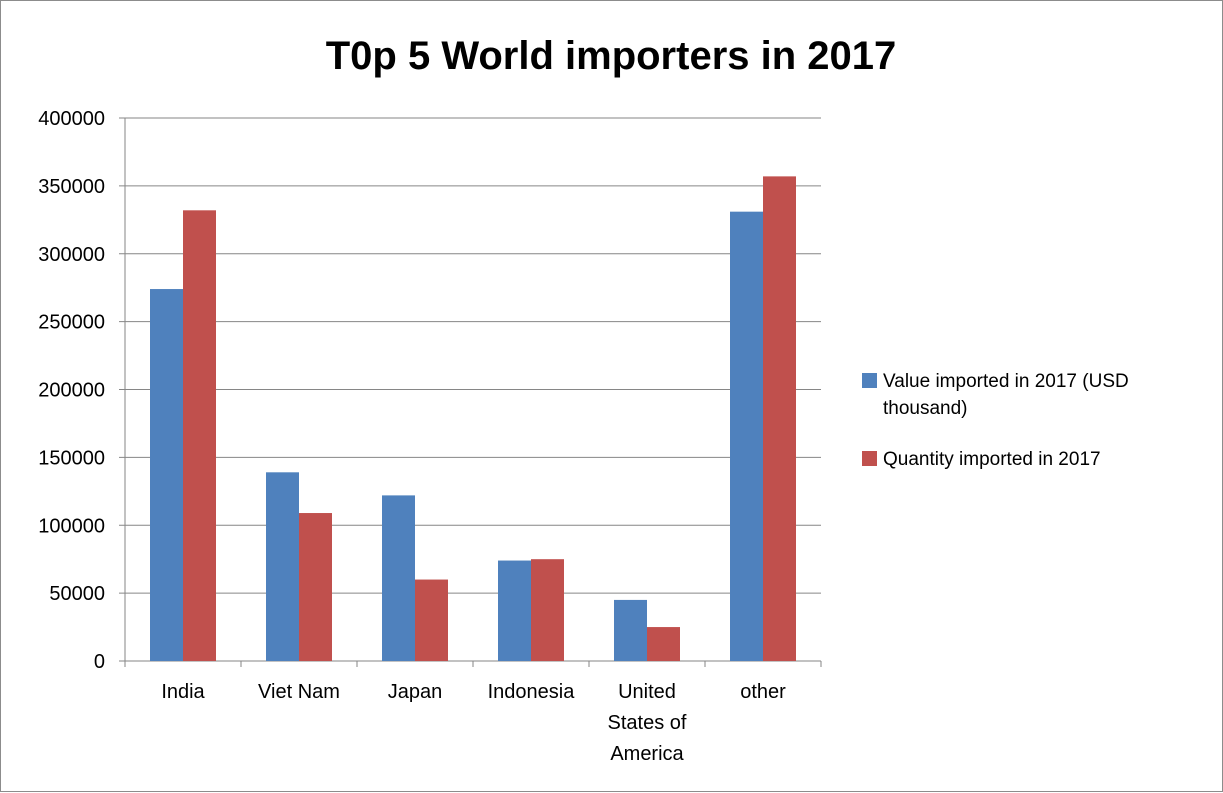 Image resolution: width=1223 pixels, height=793 pixels. What do you see at coordinates (77, 594) in the screenshot?
I see `y-tick-label: 50000` at bounding box center [77, 594].